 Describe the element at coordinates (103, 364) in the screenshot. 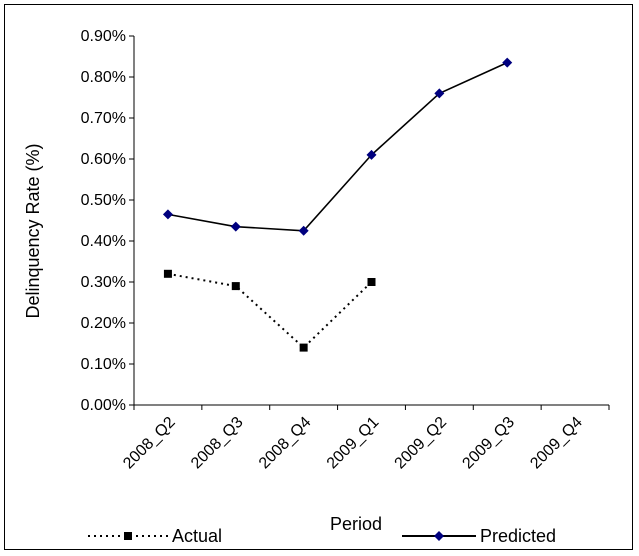

I see `y-tick-label: 0.10%` at that location.